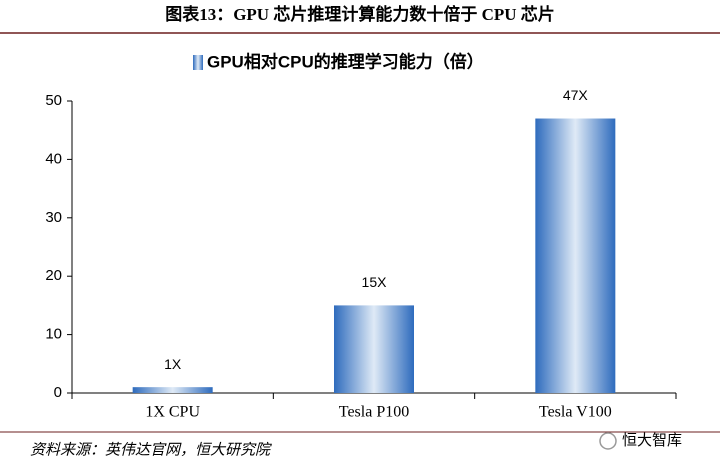 This screenshot has width=720, height=470. What do you see at coordinates (173, 364) in the screenshot?
I see `value-label: 1X` at bounding box center [173, 364].